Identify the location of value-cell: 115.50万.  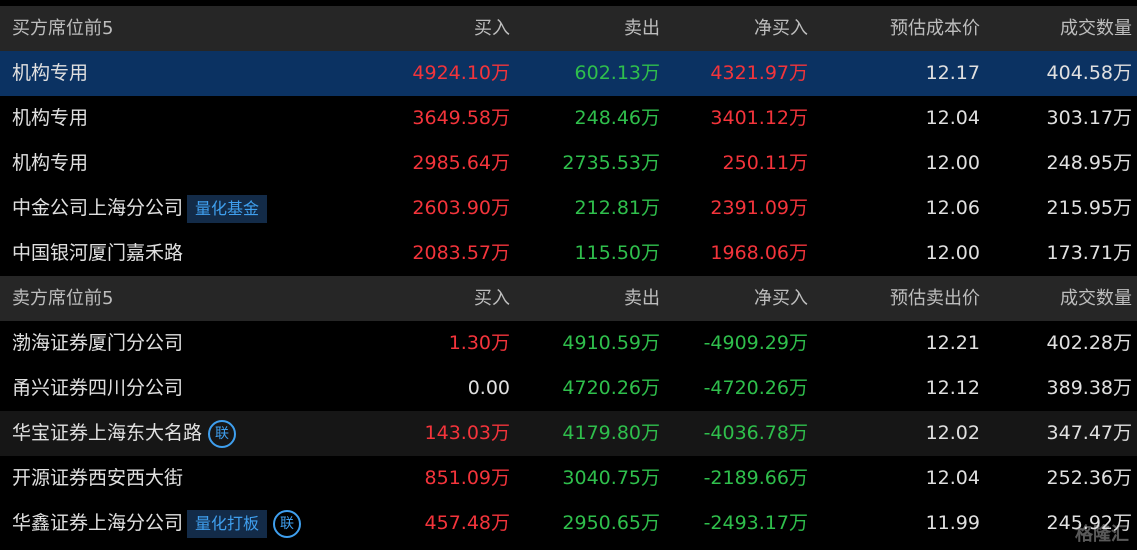
(617, 253).